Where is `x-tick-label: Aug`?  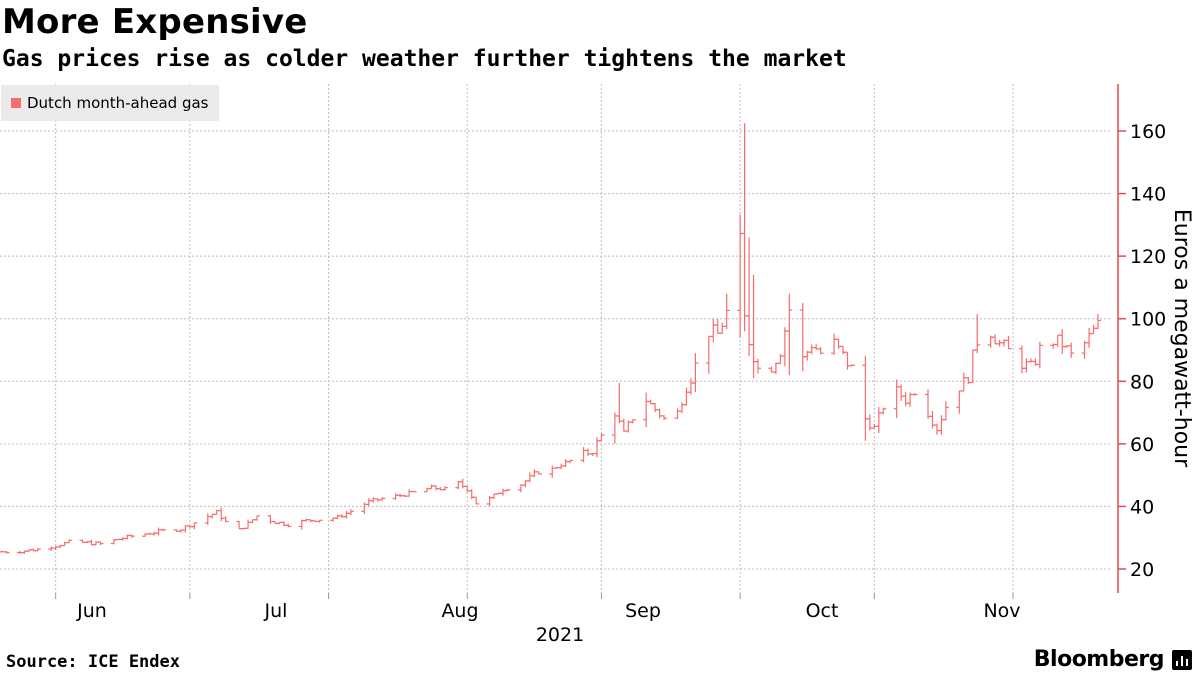 x-tick-label: Aug is located at coordinates (459, 611).